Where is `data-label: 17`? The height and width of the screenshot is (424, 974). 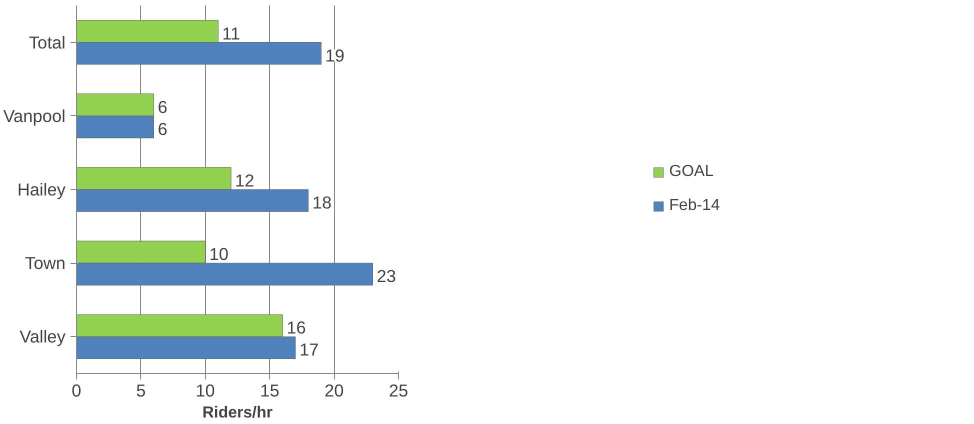
data-label: 17 is located at coordinates (309, 350).